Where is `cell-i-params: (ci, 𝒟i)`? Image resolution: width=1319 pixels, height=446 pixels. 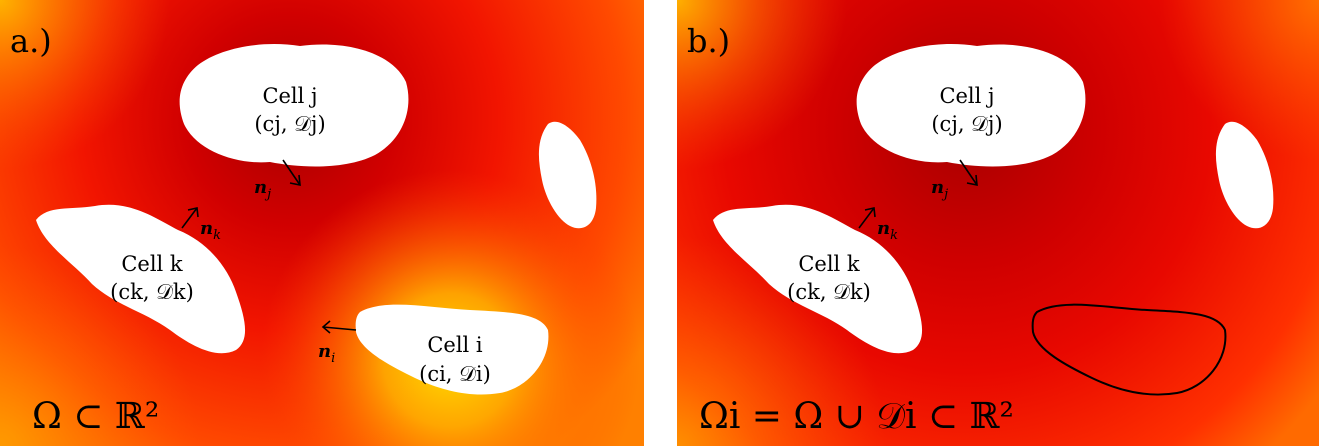 cell-i-params: (ci, 𝒟i) is located at coordinates (455, 374).